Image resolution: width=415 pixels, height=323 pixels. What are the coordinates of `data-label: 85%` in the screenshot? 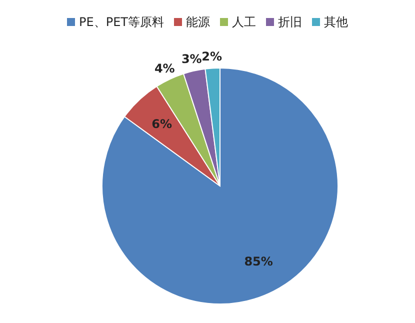 It's located at (258, 261).